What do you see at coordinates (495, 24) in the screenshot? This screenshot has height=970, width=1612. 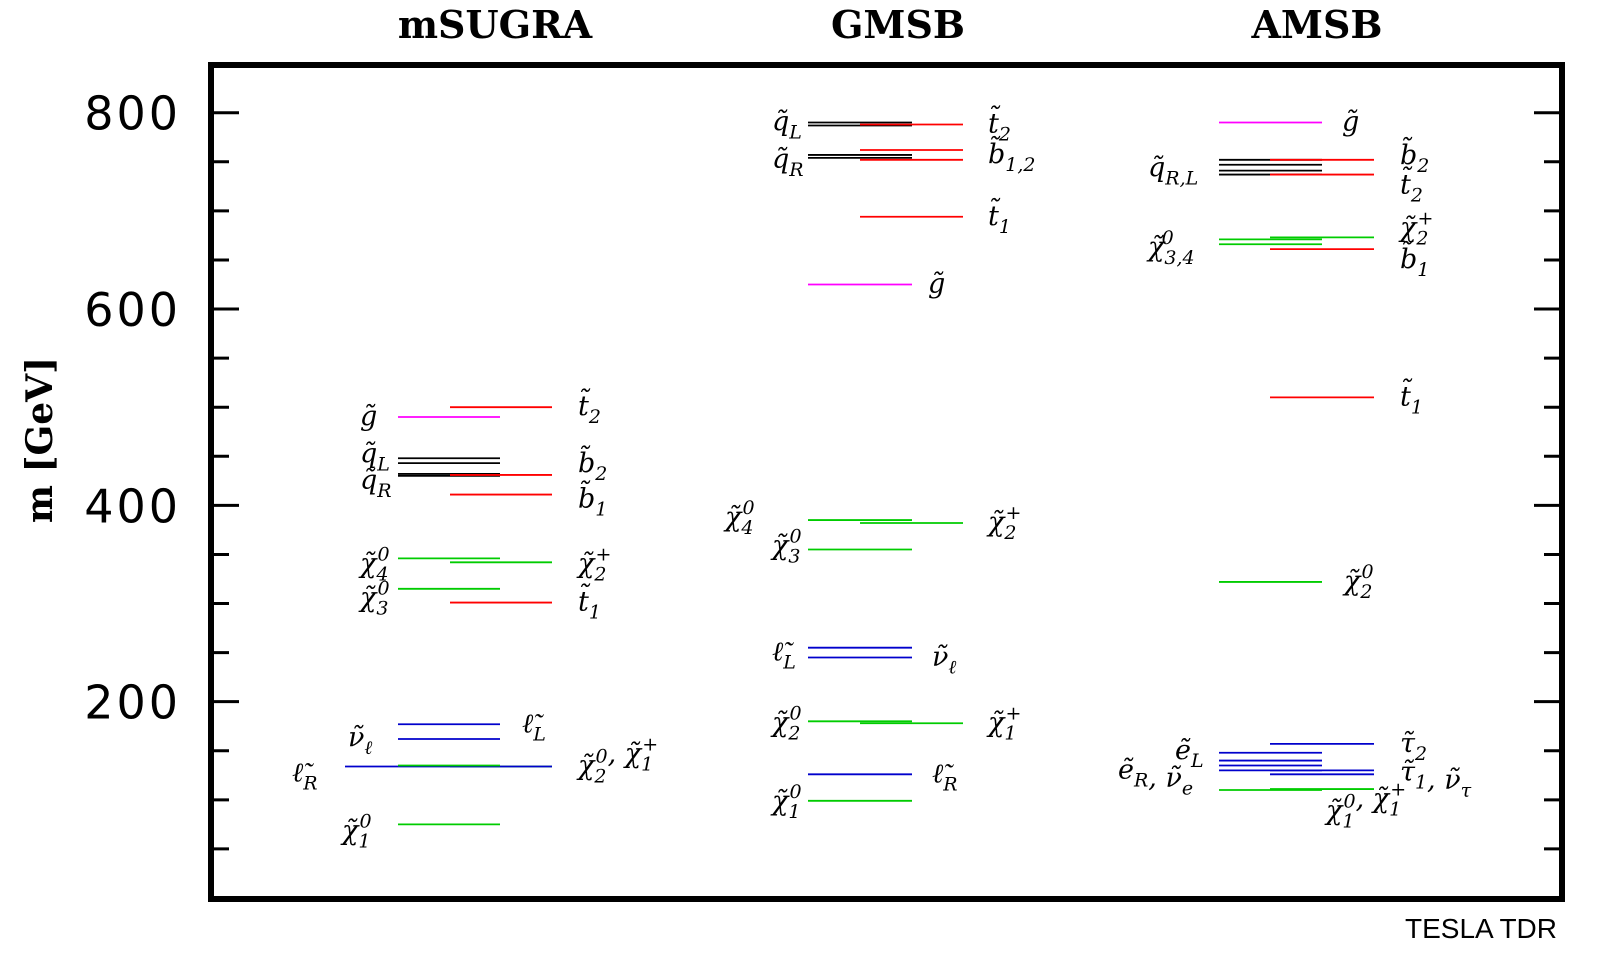 I see `title-msugra: mSUGRA` at bounding box center [495, 24].